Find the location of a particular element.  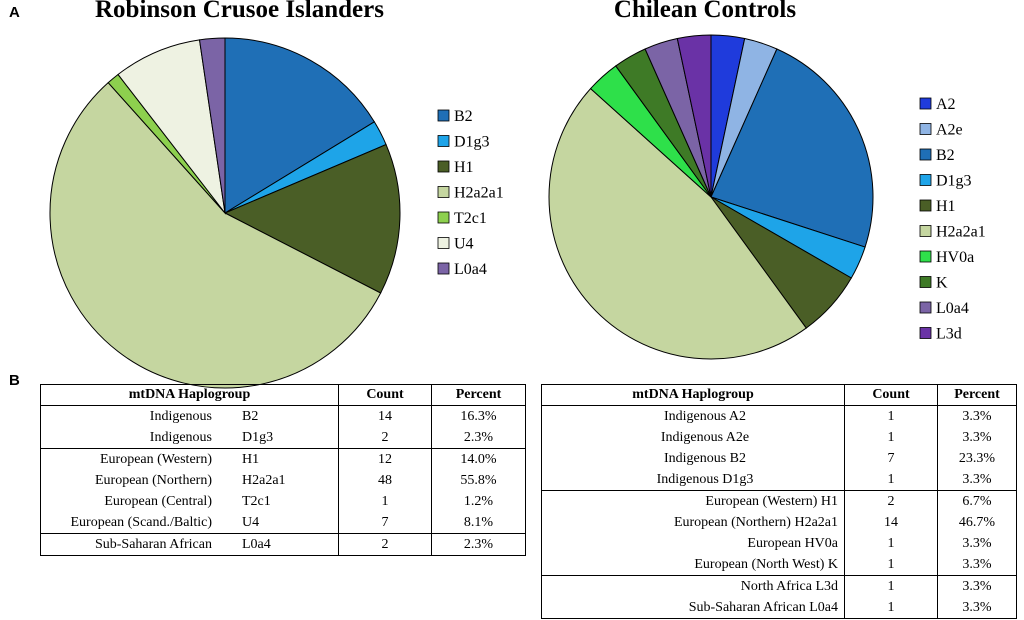

table-header-row: mtDNA Haplogroup Count Percent is located at coordinates (283, 395).